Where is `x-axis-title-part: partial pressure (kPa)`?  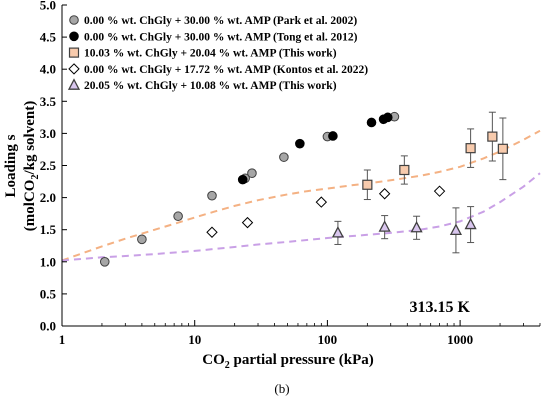
x-axis-title-part: partial pressure (kPa) is located at coordinates (302, 360).